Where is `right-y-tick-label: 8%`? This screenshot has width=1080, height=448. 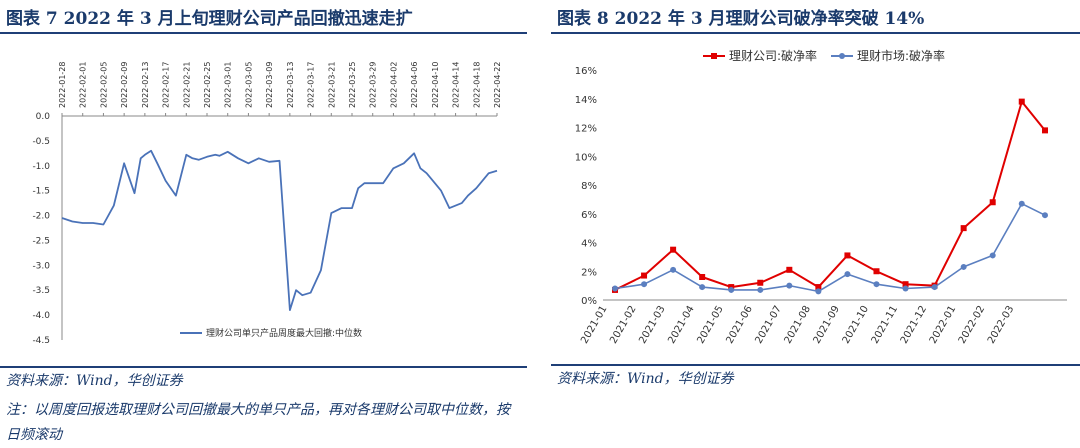 right-y-tick-label: 8% is located at coordinates (589, 186).